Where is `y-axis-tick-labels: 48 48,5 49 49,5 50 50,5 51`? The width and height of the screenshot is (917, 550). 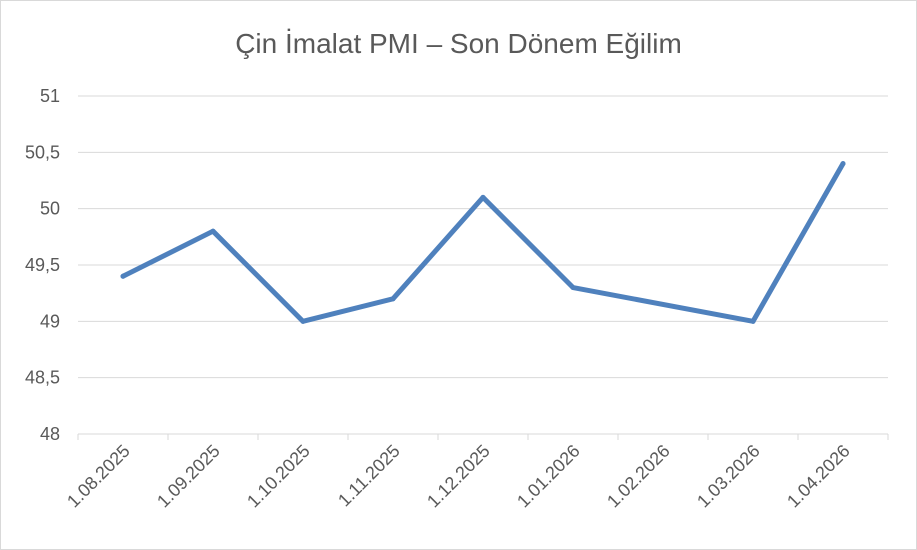 y-axis-tick-labels: 48 48,5 49 49,5 50 50,5 51 is located at coordinates (42, 265).